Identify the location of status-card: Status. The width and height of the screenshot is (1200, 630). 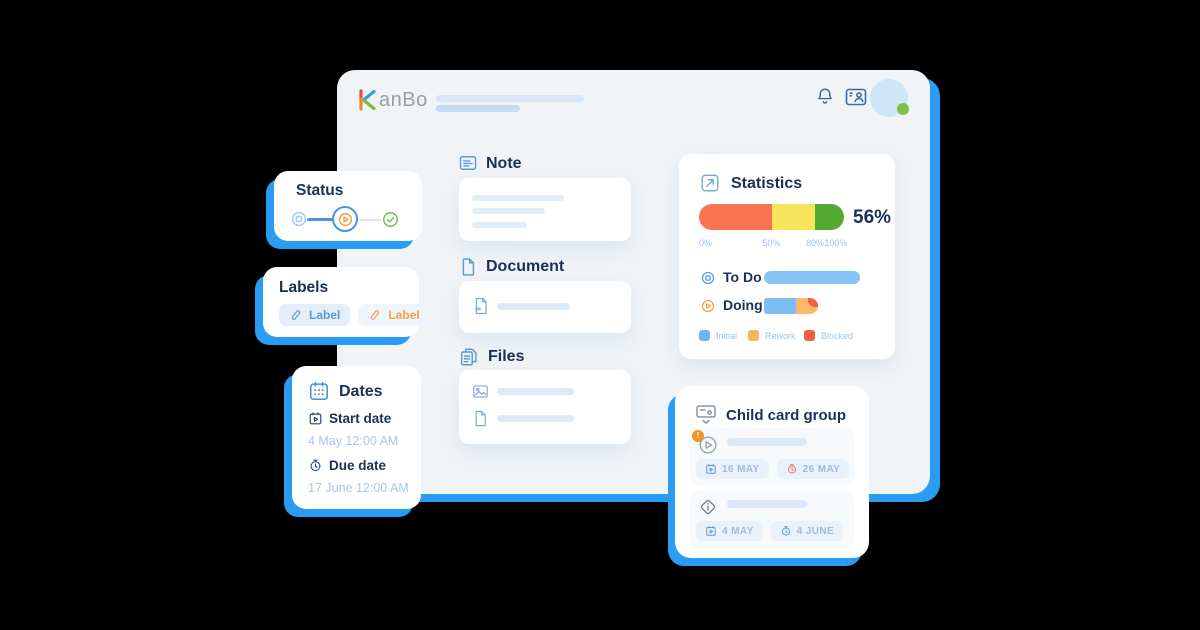
(348, 206).